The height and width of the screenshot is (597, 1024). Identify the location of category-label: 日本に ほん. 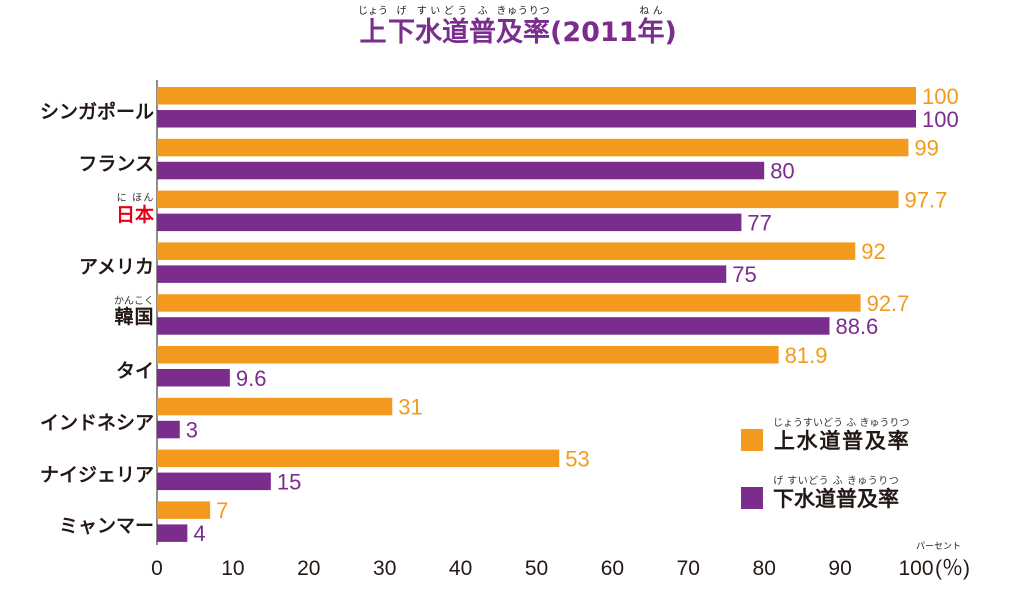
(134, 209).